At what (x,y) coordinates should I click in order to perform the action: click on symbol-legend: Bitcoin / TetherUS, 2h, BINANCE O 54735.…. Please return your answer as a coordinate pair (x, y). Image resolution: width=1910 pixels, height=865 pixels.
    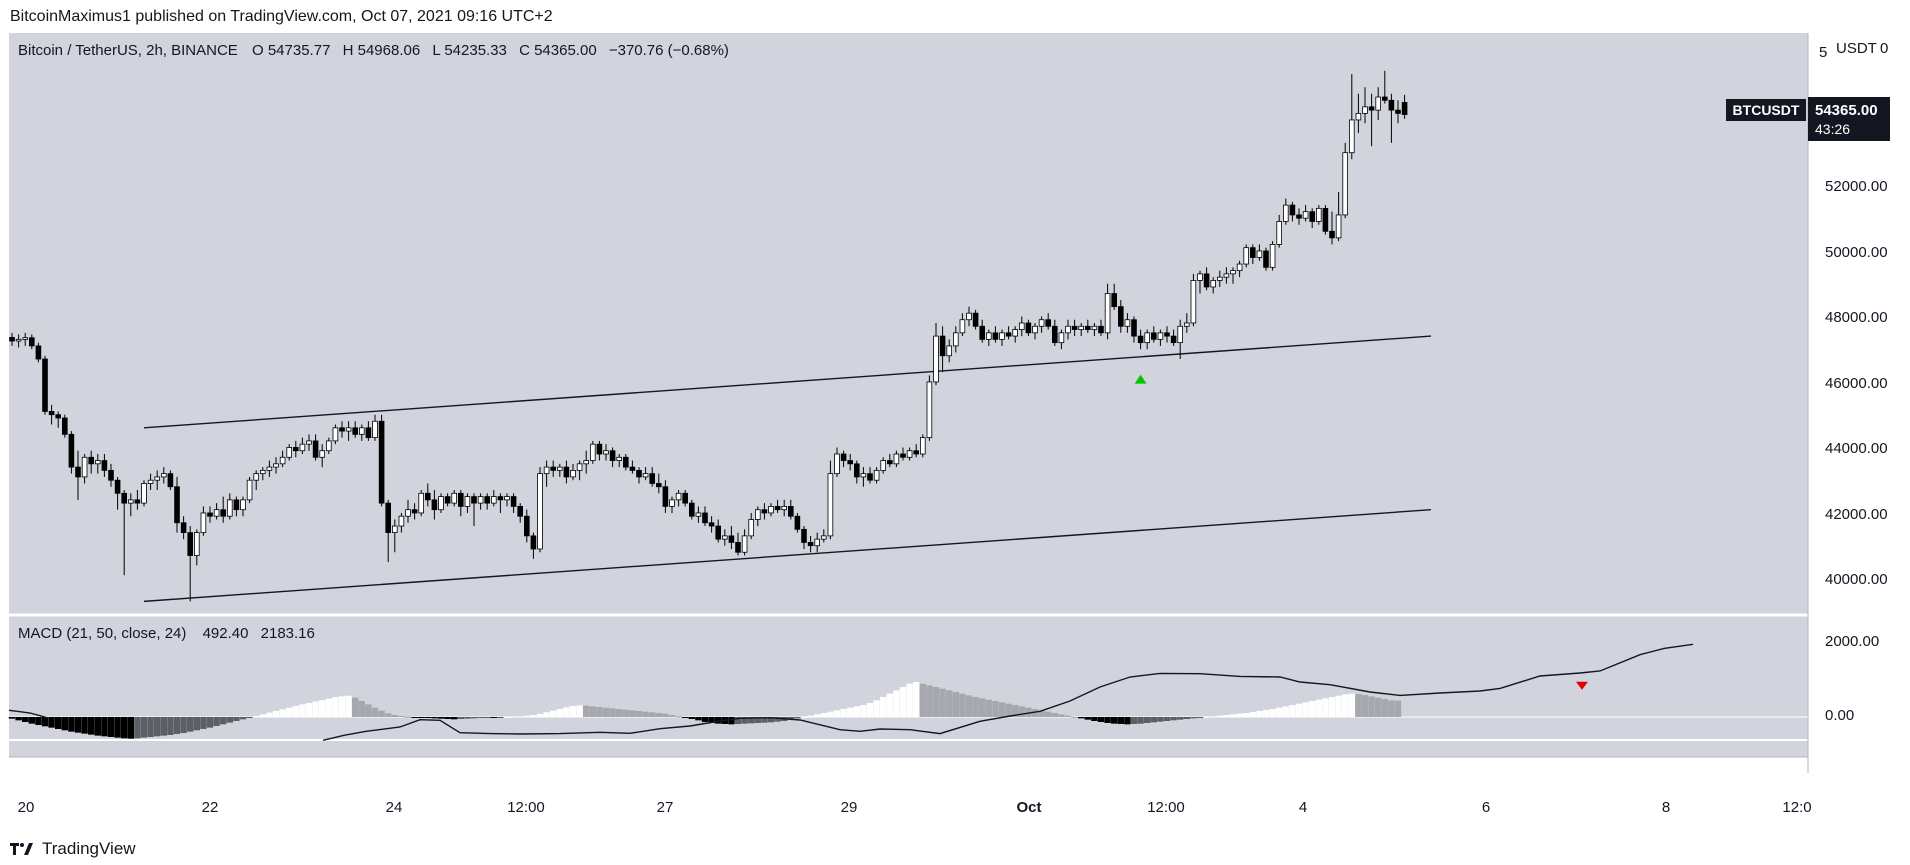
    Looking at the image, I should click on (373, 50).